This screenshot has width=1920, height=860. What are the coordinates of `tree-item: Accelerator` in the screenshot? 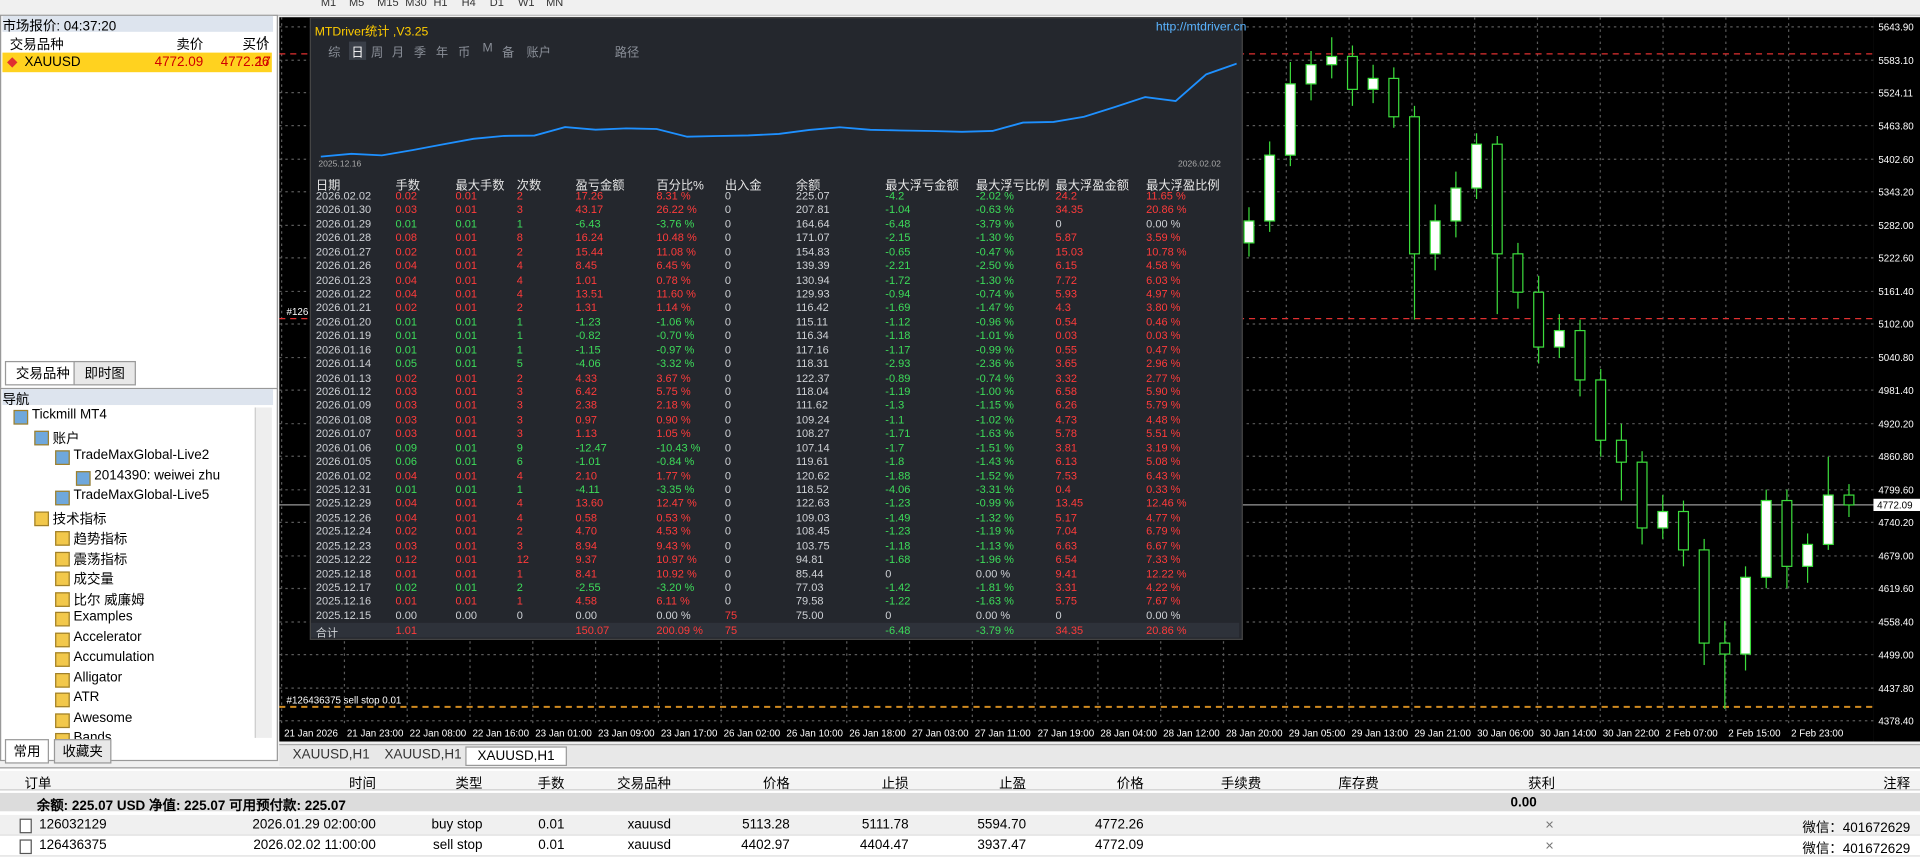 It's located at (107, 637).